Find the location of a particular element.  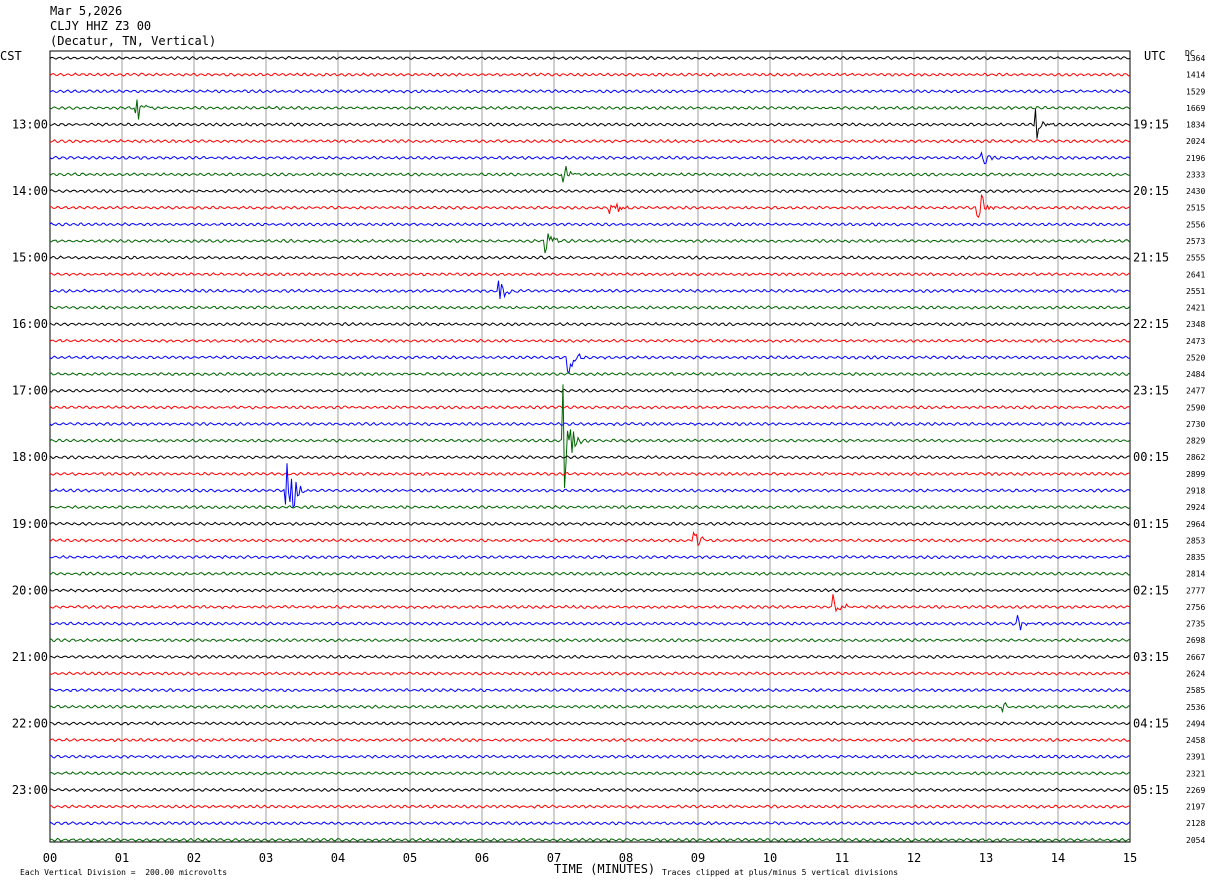

cst-hour-label: 21:00 is located at coordinates (30, 657).